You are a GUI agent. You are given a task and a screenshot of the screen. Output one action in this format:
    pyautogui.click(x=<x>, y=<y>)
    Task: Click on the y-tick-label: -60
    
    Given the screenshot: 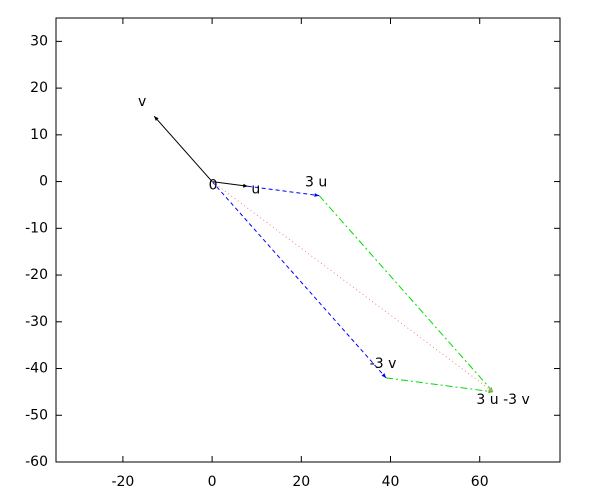 What is the action you would take?
    pyautogui.click(x=36, y=462)
    